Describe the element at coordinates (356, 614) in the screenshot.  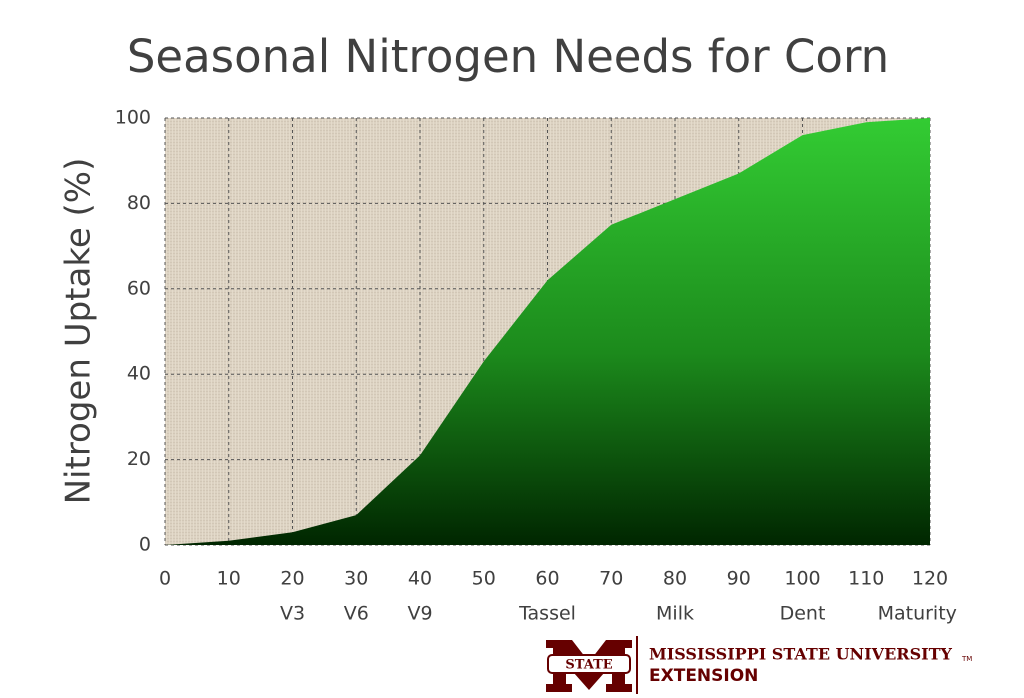
I see `stage-label: V6` at that location.